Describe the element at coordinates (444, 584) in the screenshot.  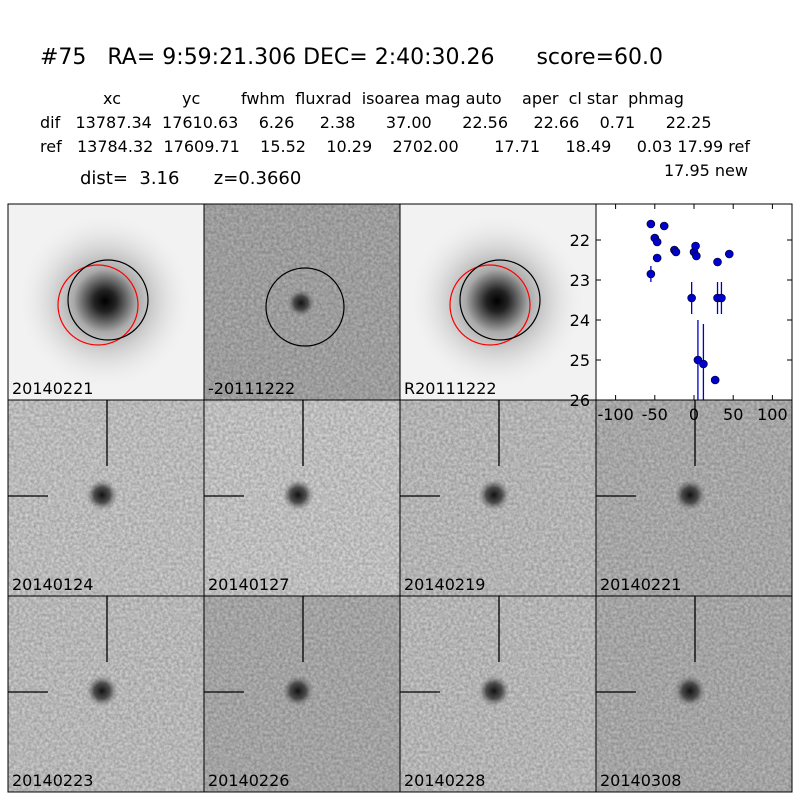
I see `image-label: 20140219` at that location.